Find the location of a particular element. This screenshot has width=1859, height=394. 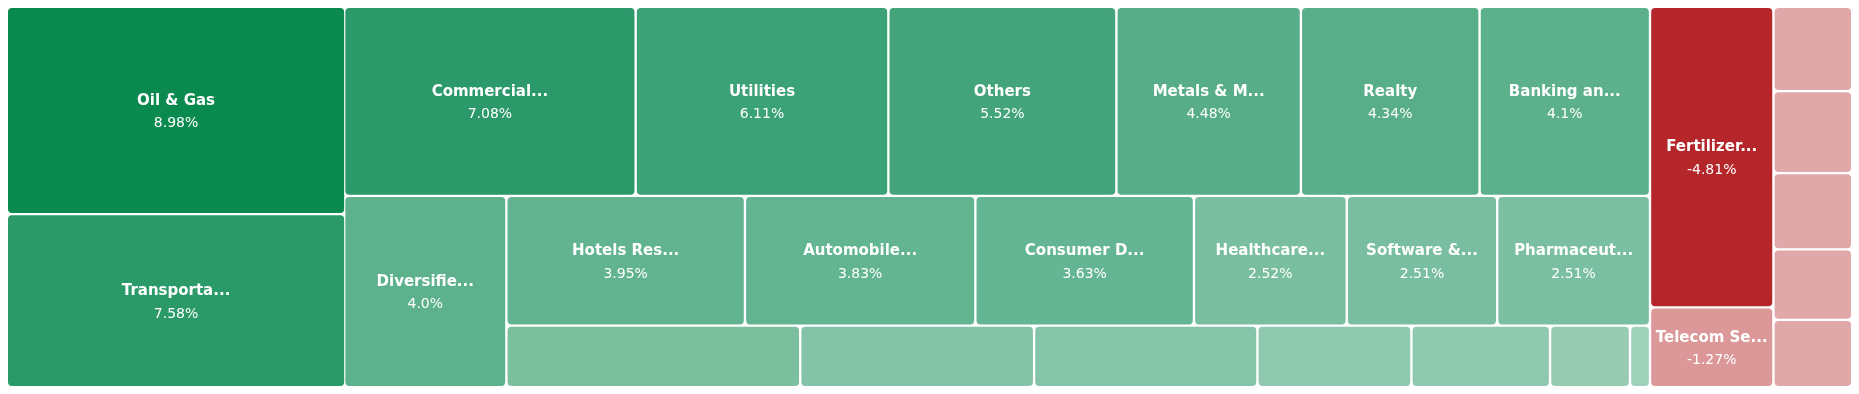

data-label: 3.63% is located at coordinates (1084, 272).